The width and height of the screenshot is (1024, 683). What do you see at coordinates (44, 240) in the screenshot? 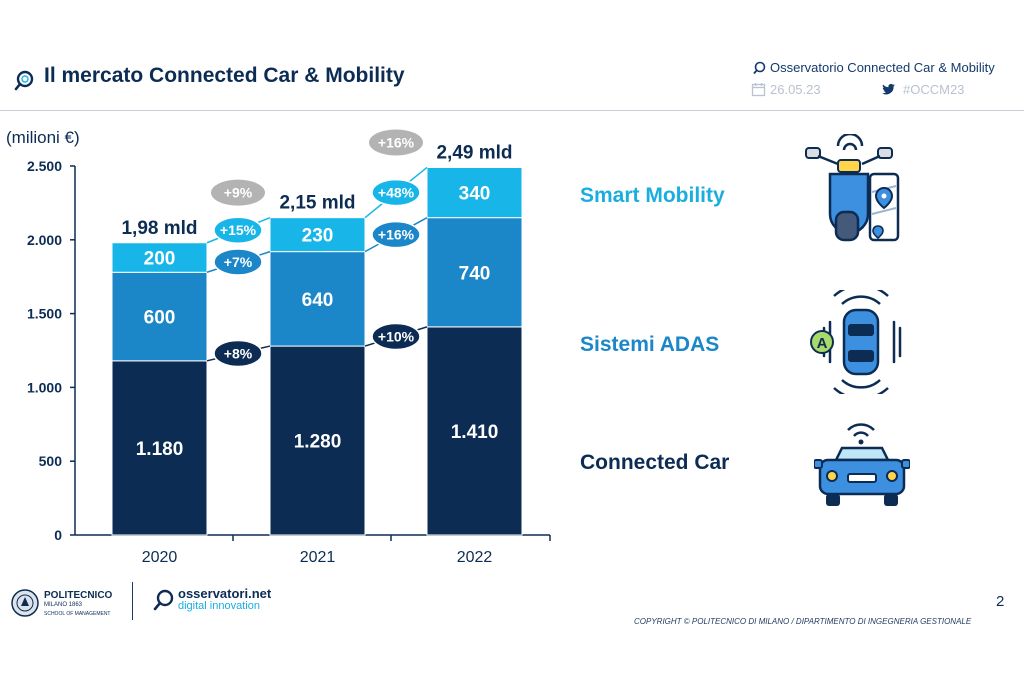
I see `y-tick-label: 2.000` at bounding box center [44, 240].